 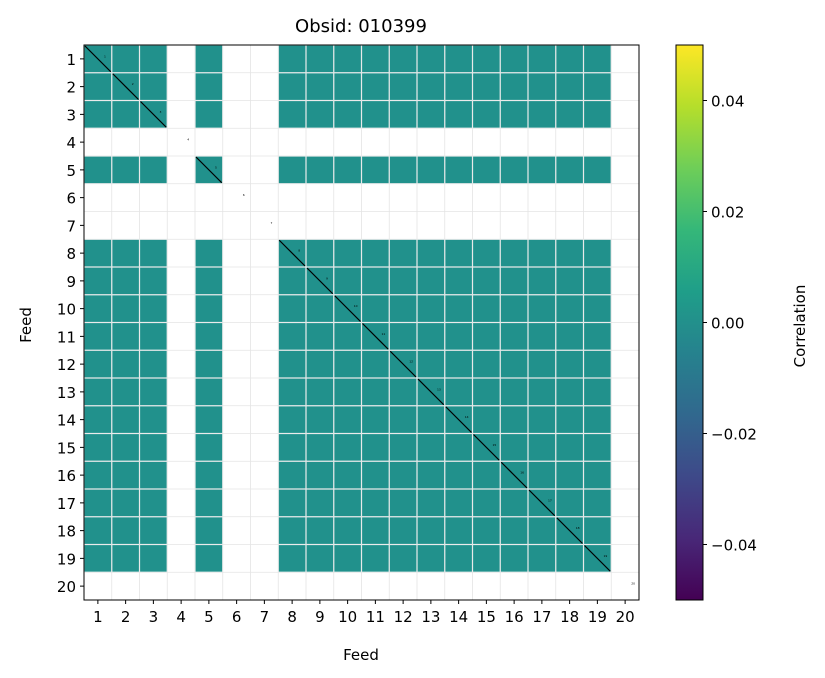 I want to click on colorbar-label: Correlation, so click(x=800, y=326).